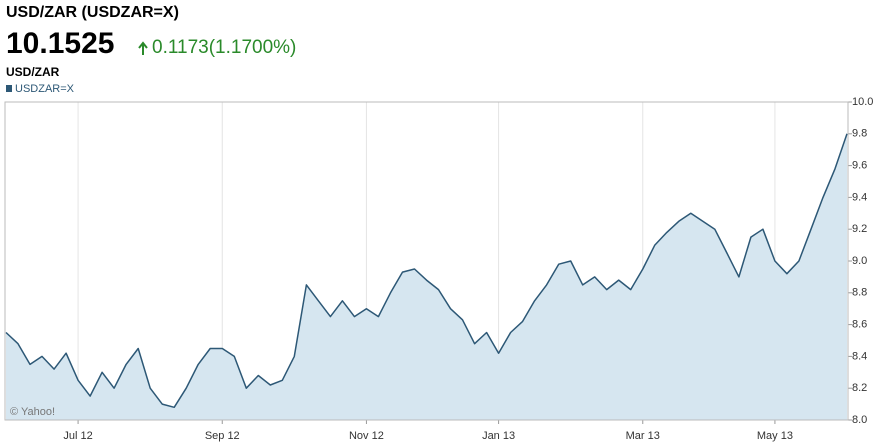  Describe the element at coordinates (253, 47) in the screenshot. I see `change-percent: (1.1700%)` at that location.